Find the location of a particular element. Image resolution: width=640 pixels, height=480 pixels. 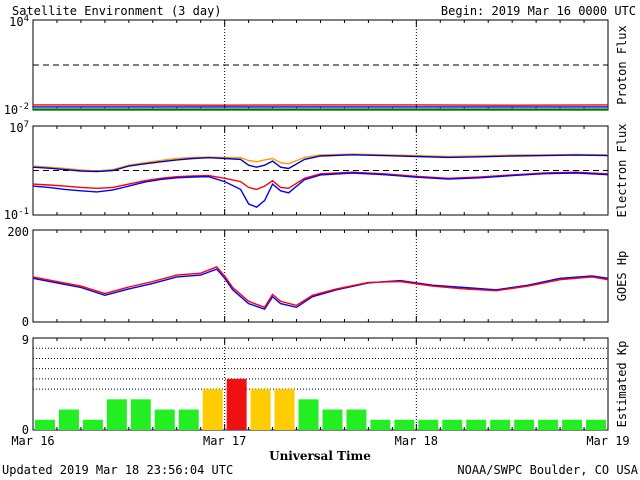

y-tick-label-min: 10-1 is located at coordinates (16, 214).